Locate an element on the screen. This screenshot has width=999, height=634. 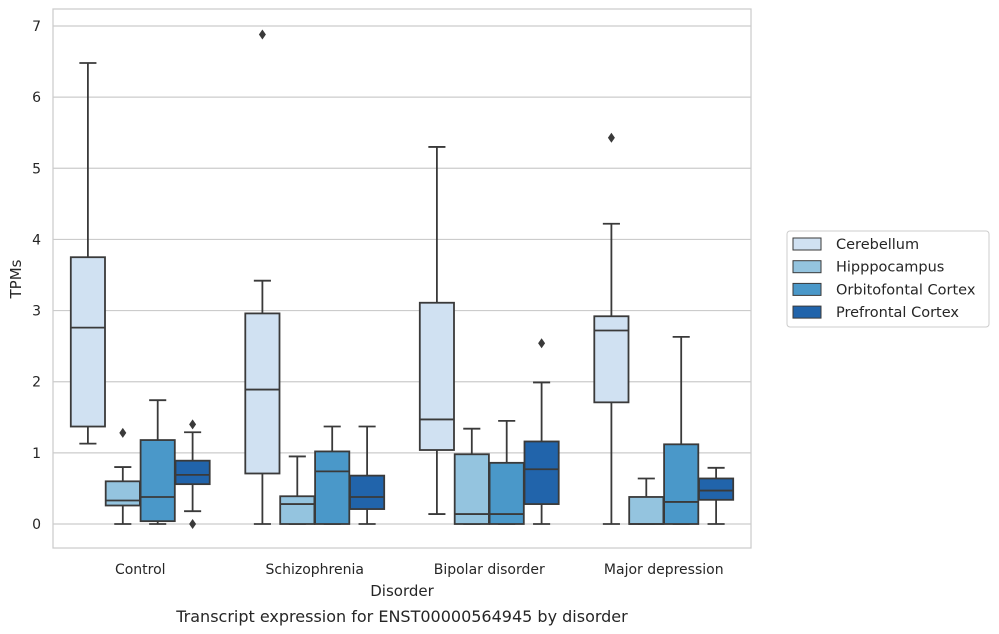
box-control-hipppocampus is located at coordinates (122, 476).